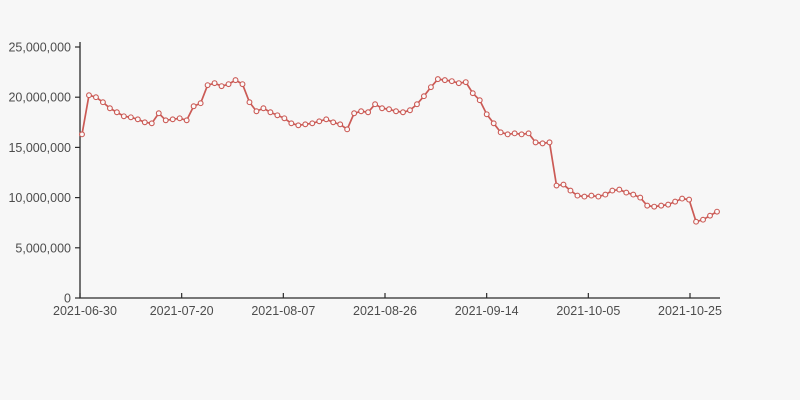  What do you see at coordinates (39, 198) in the screenshot?
I see `y-axis-label: 10,000,000` at bounding box center [39, 198].